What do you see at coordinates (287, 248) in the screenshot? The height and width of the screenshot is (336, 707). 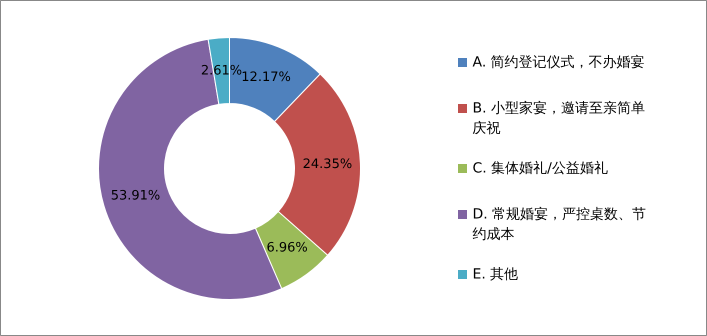 I see `data-label: 6.96%` at bounding box center [287, 248].